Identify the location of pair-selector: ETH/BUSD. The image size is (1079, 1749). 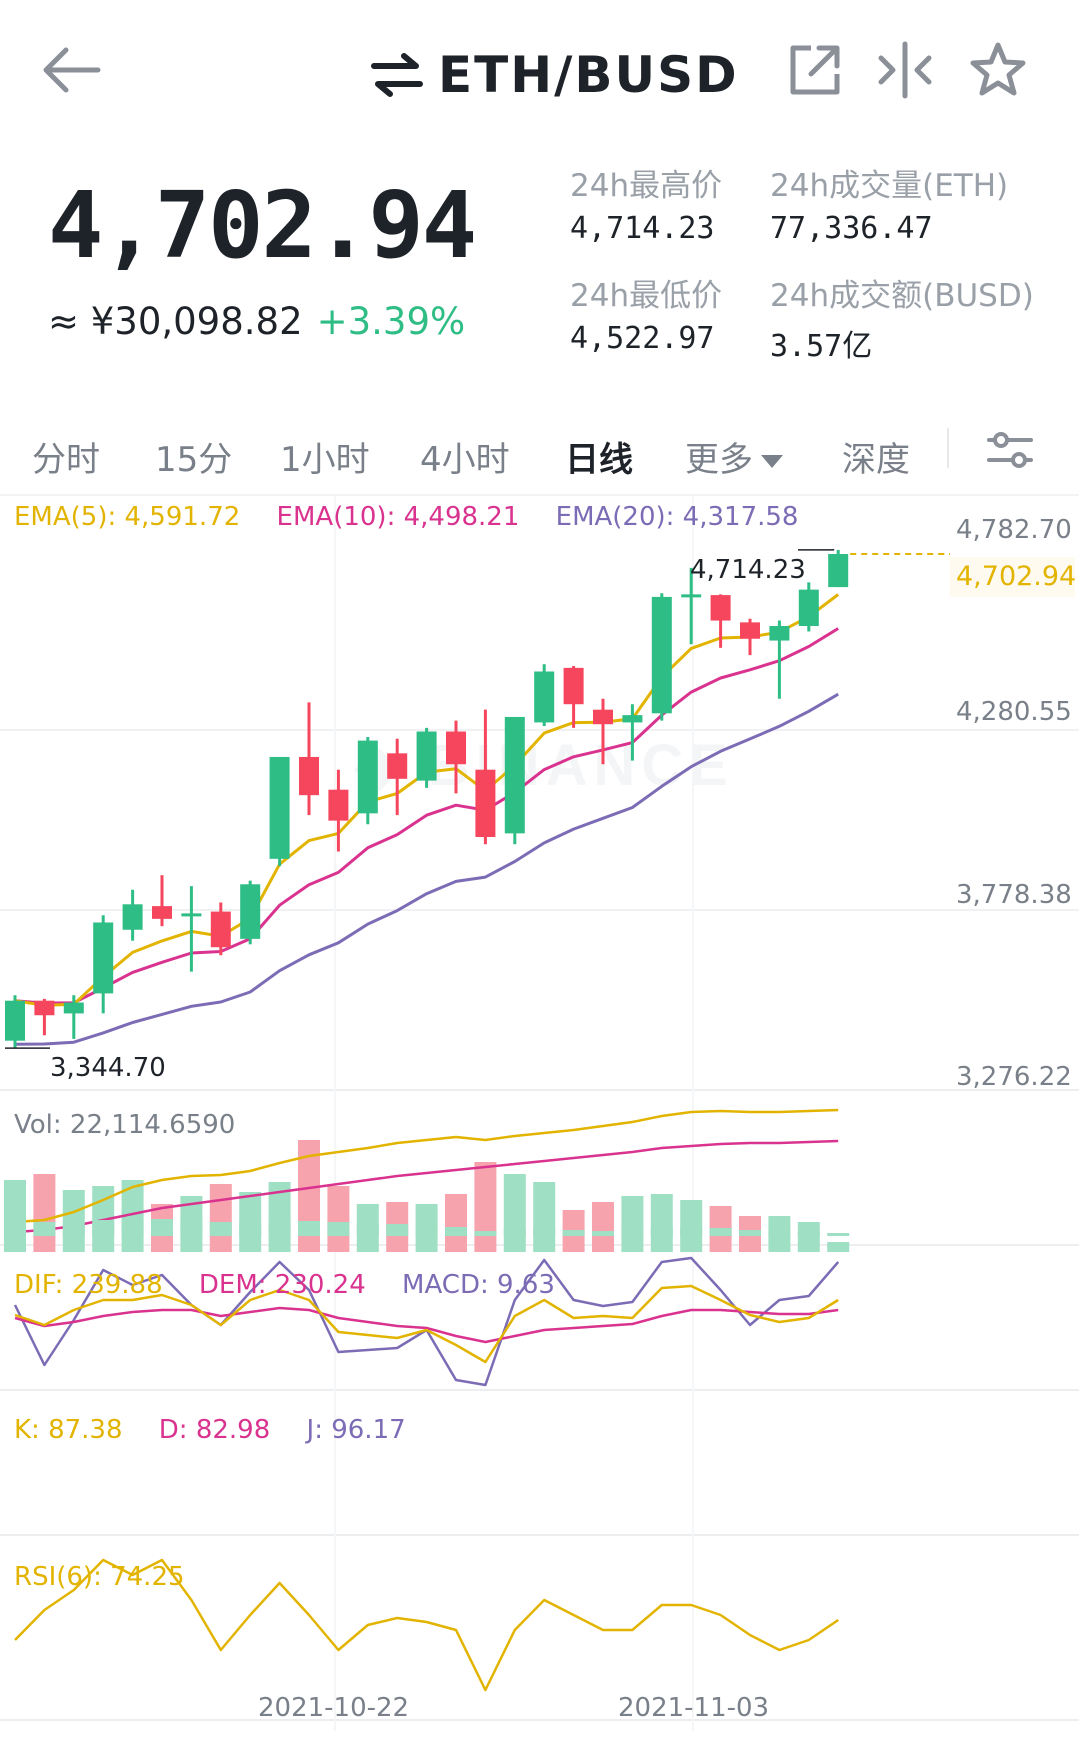
(554, 75).